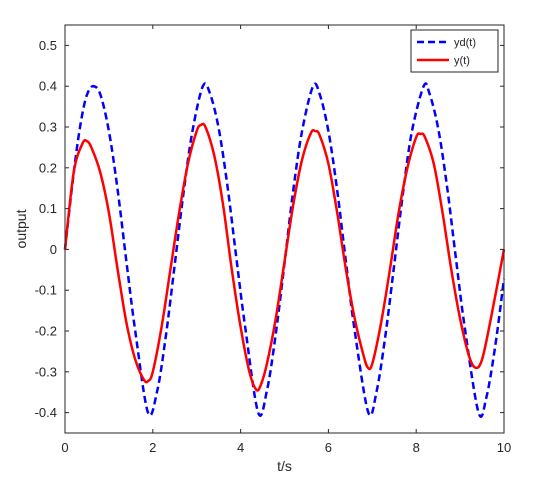  What do you see at coordinates (240, 447) in the screenshot?
I see `x-tick-label: 4` at bounding box center [240, 447].